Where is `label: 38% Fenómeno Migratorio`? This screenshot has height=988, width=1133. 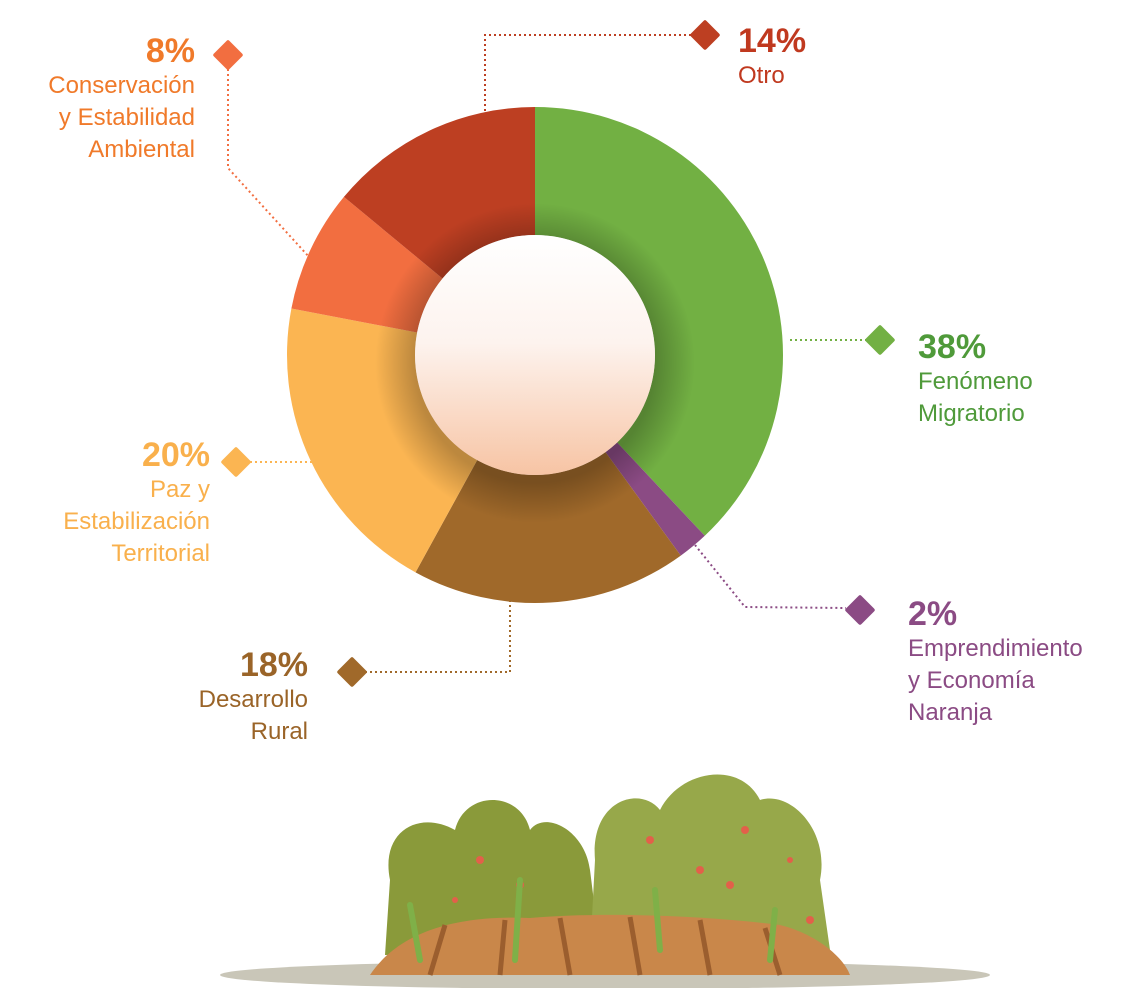 label: 38% Fenómeno Migratorio is located at coordinates (975, 380).